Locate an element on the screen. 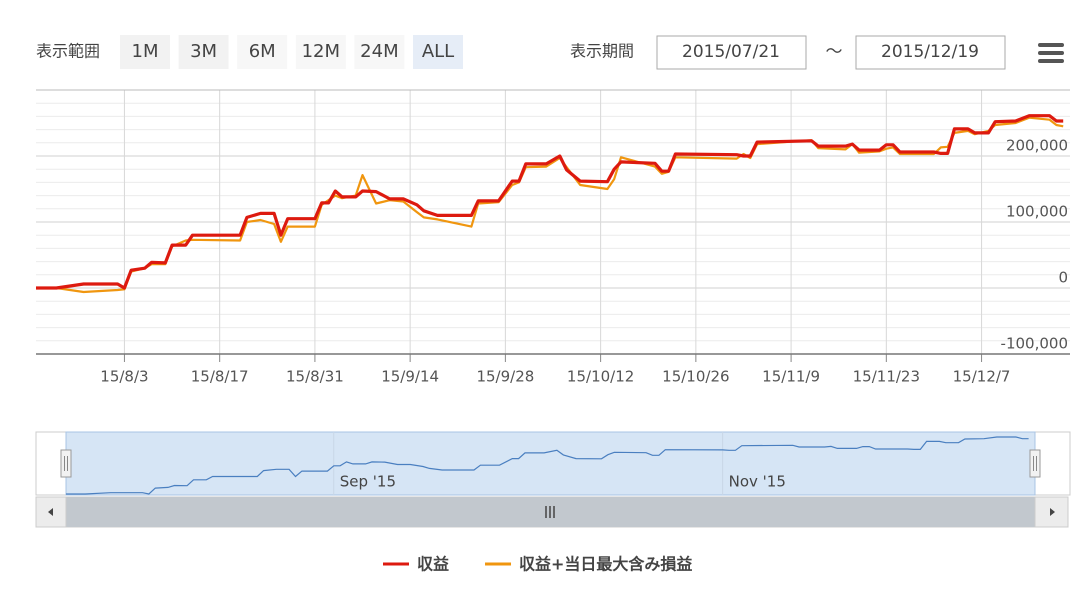 The image size is (1080, 594). x-tick-label: 15/8/31 is located at coordinates (315, 377).